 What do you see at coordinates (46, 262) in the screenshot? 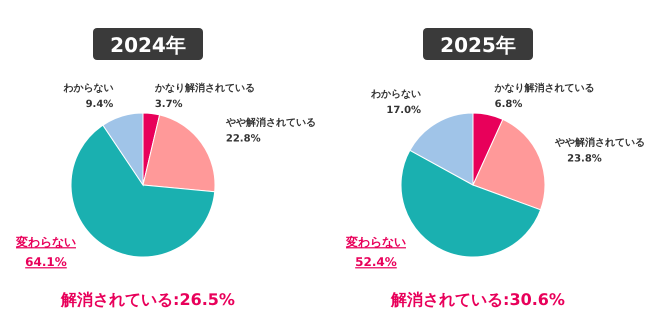
I see `data-label: 64.1%` at bounding box center [46, 262].